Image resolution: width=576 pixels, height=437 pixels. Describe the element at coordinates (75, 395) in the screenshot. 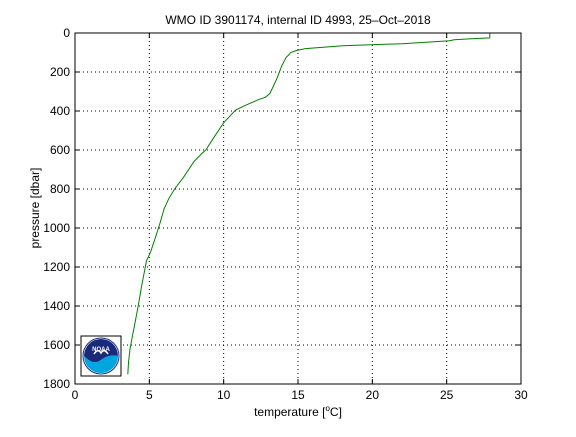

I see `x-tick-label: 0` at that location.